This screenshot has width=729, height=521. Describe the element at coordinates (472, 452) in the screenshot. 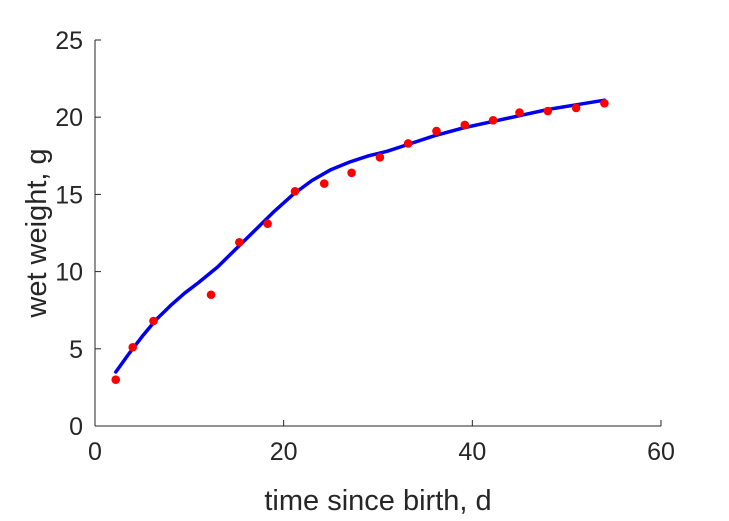

I see `x-tick-label: 40` at that location.